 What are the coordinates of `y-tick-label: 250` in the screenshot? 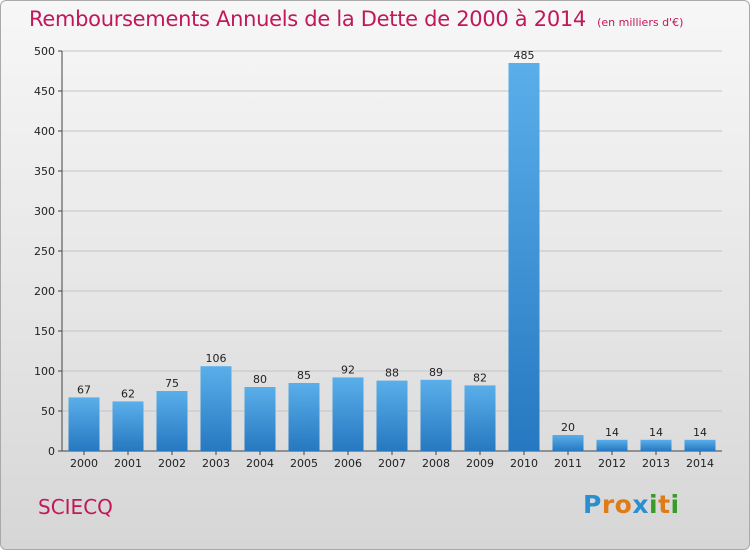 It's located at (44, 251).